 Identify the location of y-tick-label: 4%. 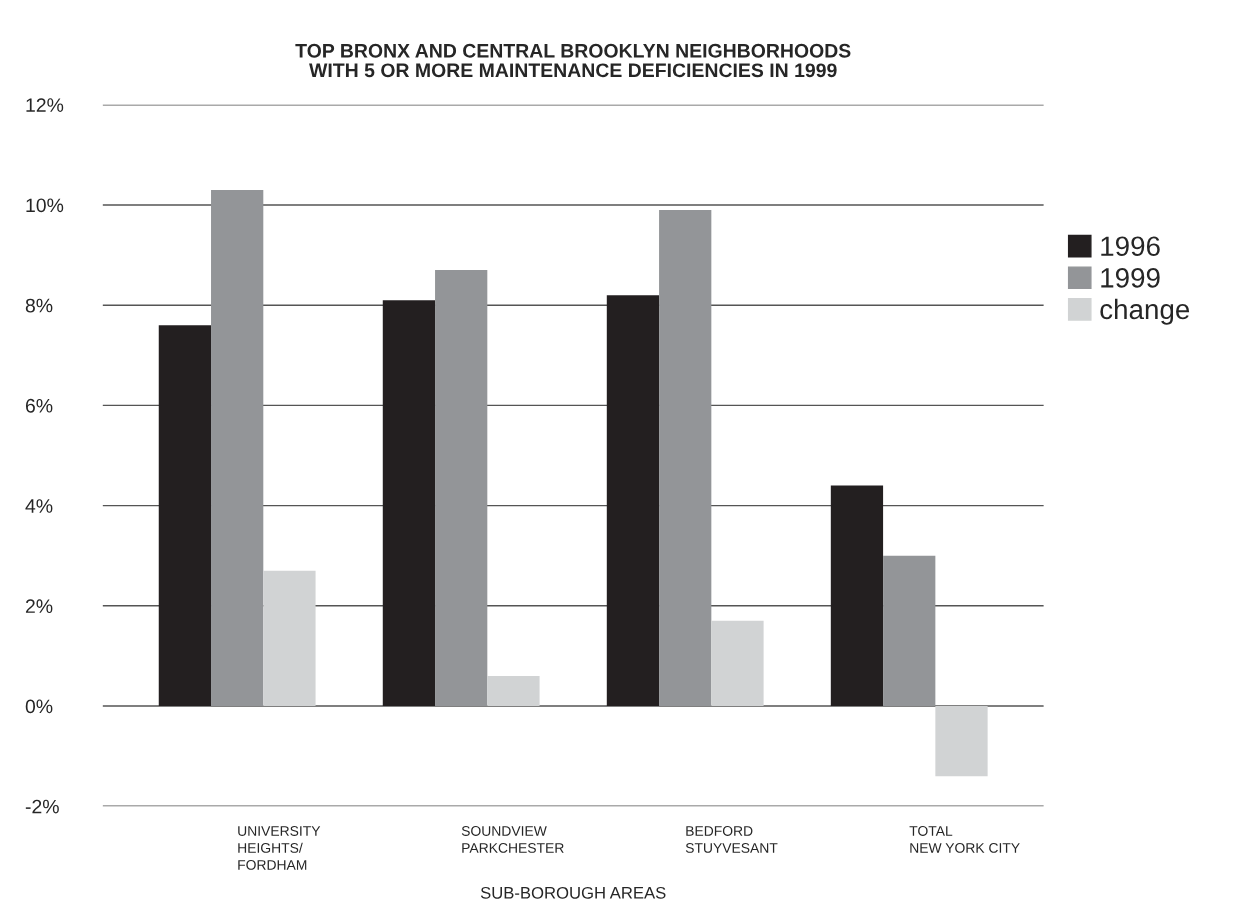
(39, 506).